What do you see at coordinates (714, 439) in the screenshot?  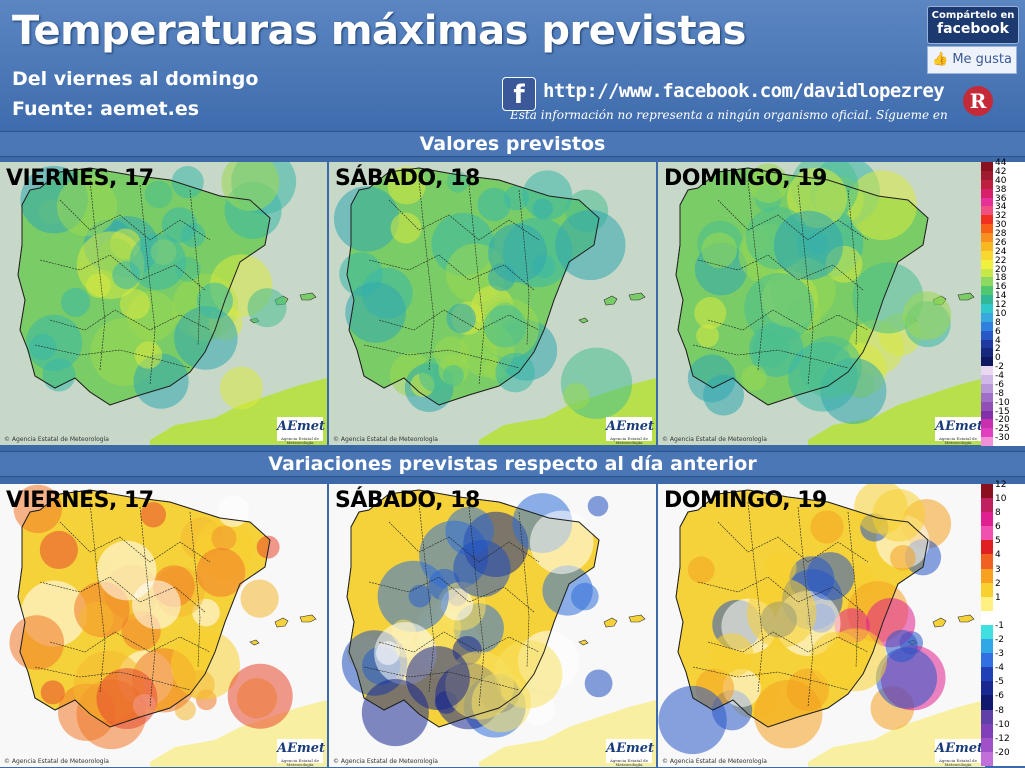 I see `credit-label: © Agencia Estatal de Meteorología` at bounding box center [714, 439].